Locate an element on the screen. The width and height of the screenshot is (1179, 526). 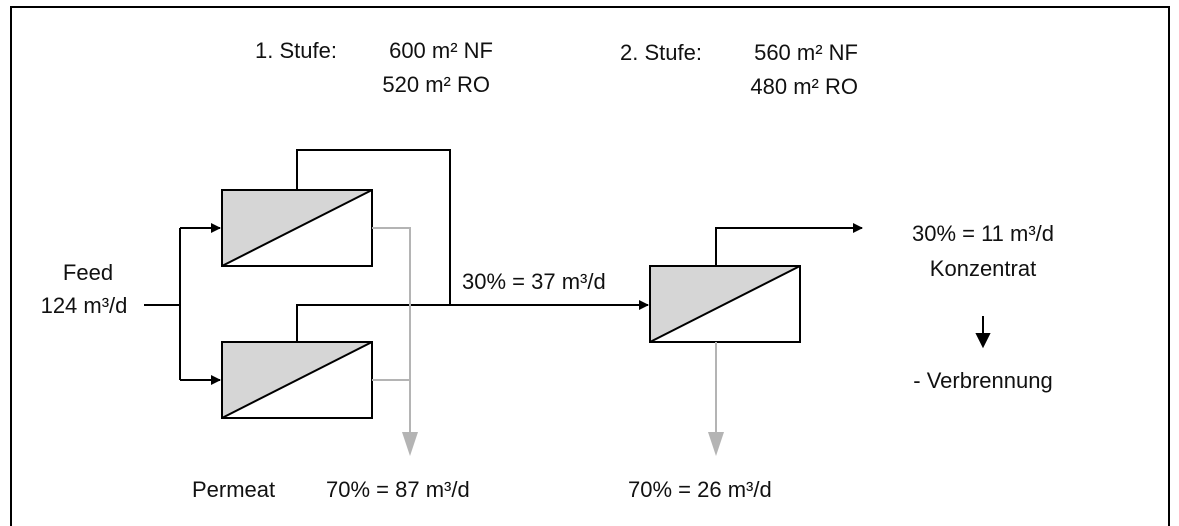
permeate-arrow-stage2 is located at coordinates (716, 444).